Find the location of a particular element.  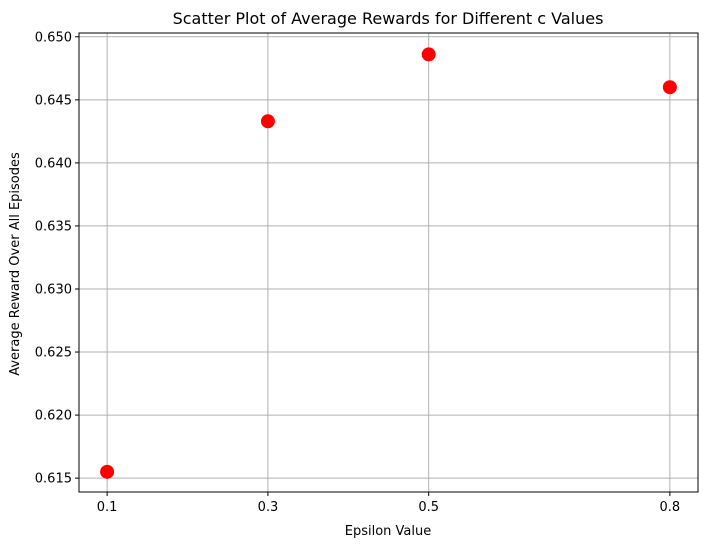

x-axis-label: Epsilon Value is located at coordinates (388, 531).